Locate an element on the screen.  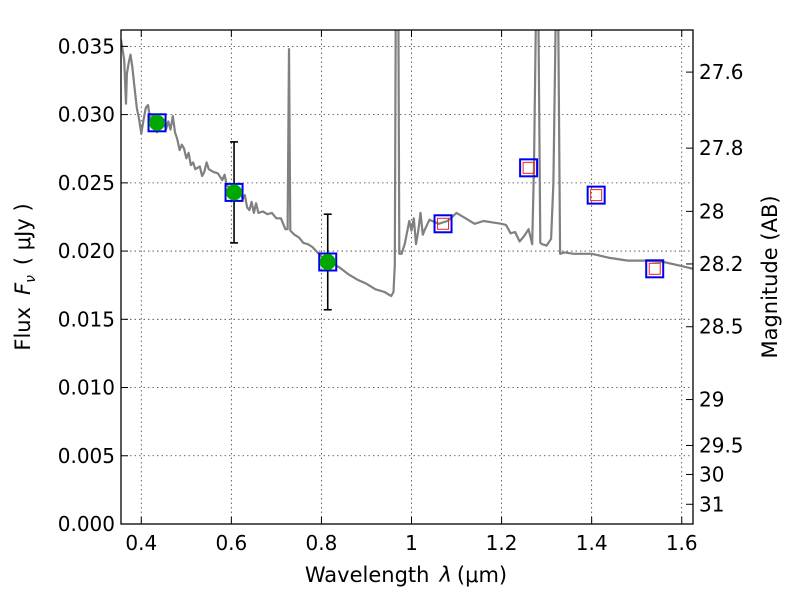
y-tick-label: 0.030 is located at coordinates (86, 115).